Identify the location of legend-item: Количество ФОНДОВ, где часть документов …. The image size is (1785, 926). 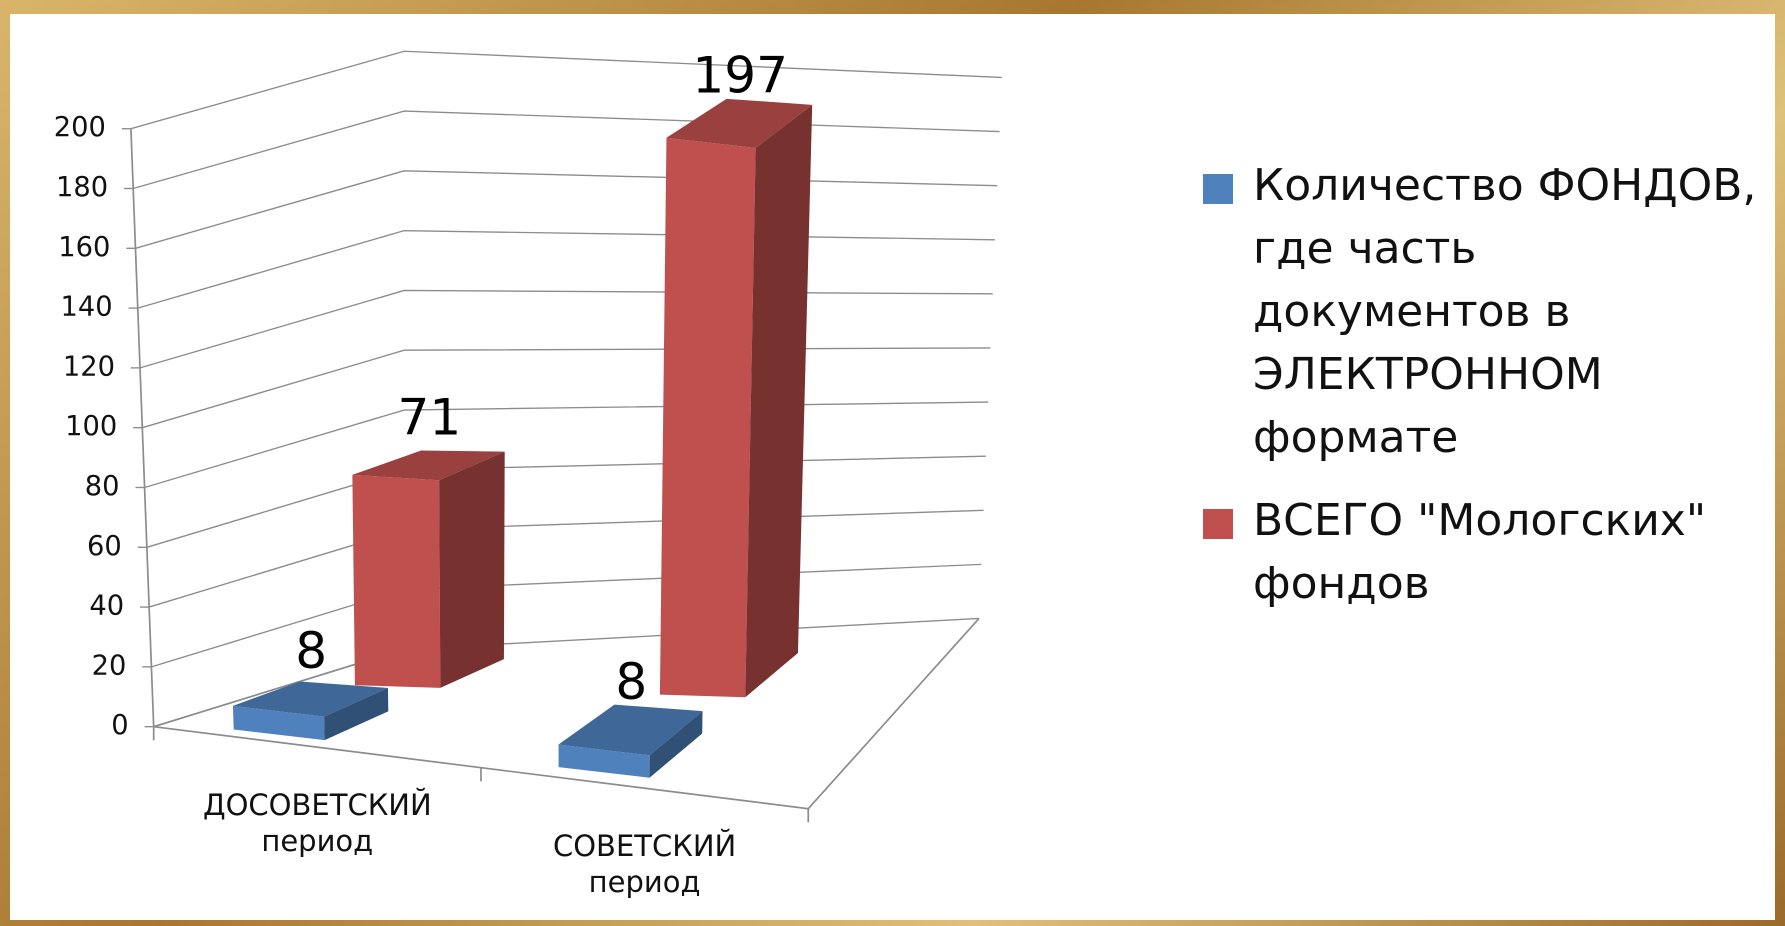
(1483, 311).